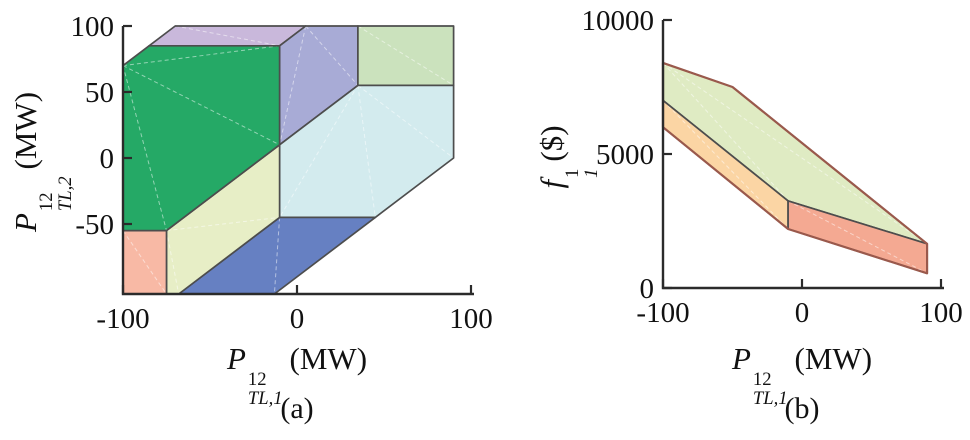 This screenshot has width=970, height=440. I want to click on region-green-fill, so click(201, 138).